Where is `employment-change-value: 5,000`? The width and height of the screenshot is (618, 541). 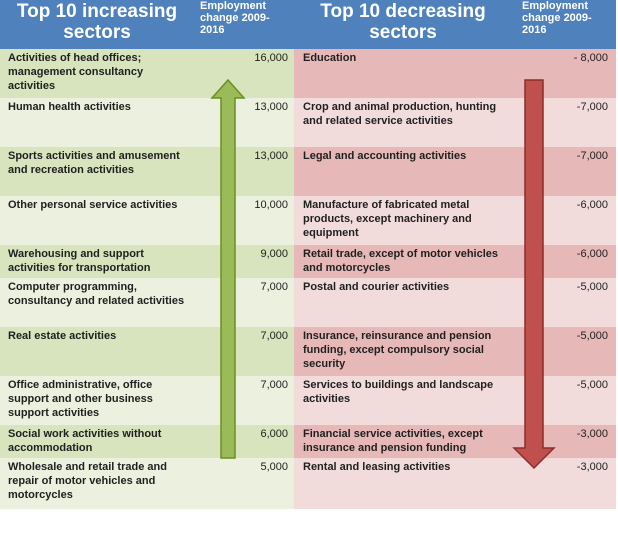
employment-change-value: 5,000 is located at coordinates (274, 467).